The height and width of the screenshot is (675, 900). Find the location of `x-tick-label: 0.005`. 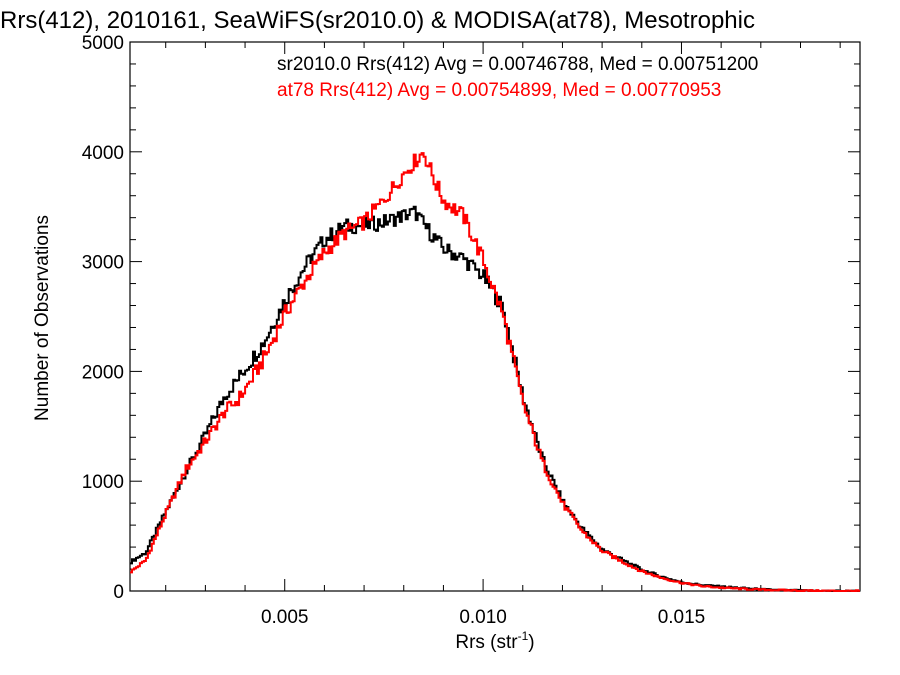

x-tick-label: 0.005 is located at coordinates (285, 617).